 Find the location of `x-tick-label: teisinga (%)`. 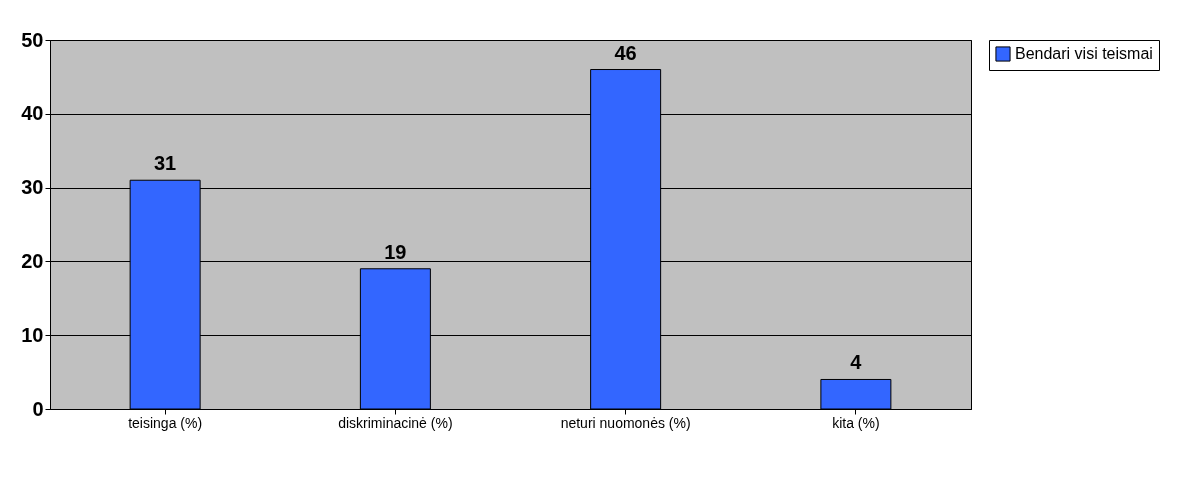

x-tick-label: teisinga (%) is located at coordinates (165, 422).